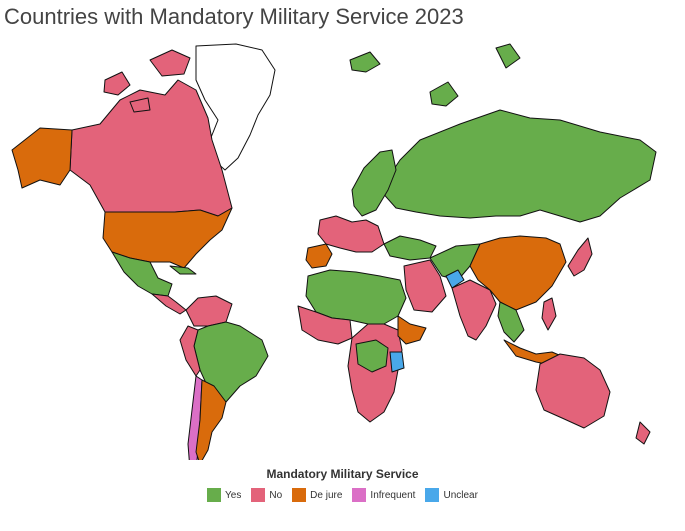 Image resolution: width=685 pixels, height=531 pixels. I want to click on mexico, so click(142, 274).